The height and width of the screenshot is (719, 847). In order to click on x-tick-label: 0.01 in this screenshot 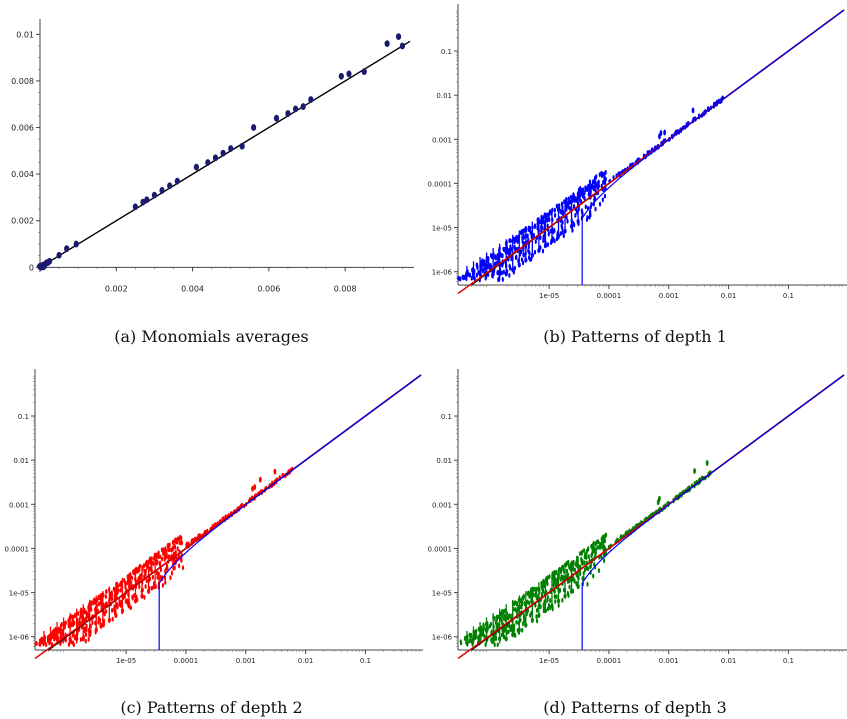, I will do `click(306, 661)`.